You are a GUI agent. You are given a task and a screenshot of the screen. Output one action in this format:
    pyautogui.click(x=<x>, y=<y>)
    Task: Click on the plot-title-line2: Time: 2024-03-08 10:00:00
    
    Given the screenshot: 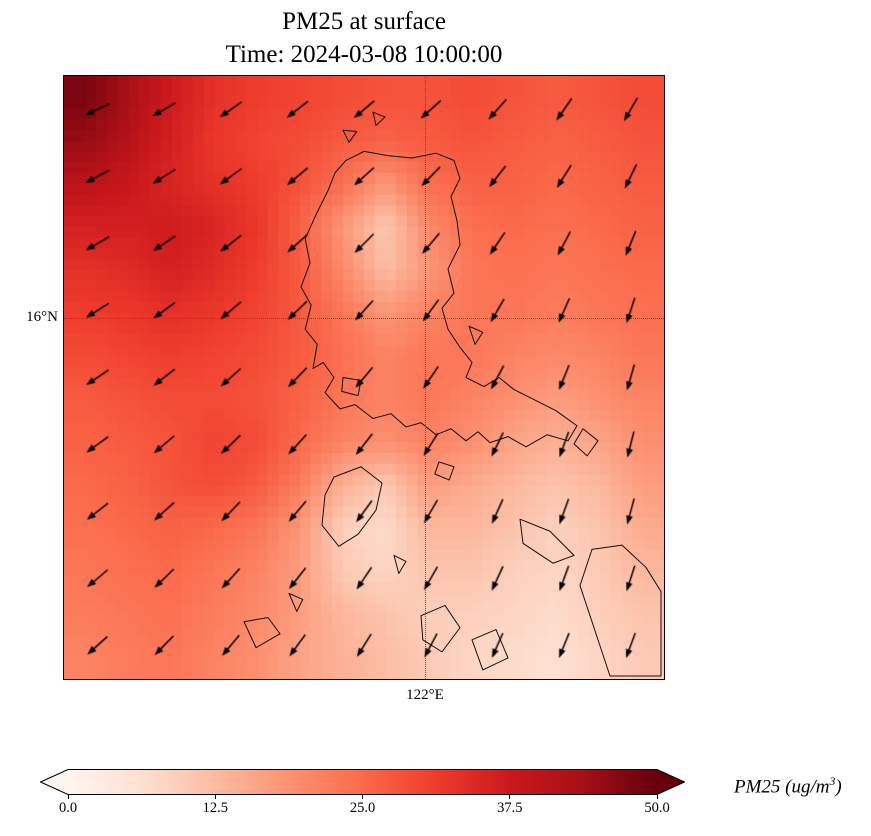 What is the action you would take?
    pyautogui.click(x=364, y=54)
    